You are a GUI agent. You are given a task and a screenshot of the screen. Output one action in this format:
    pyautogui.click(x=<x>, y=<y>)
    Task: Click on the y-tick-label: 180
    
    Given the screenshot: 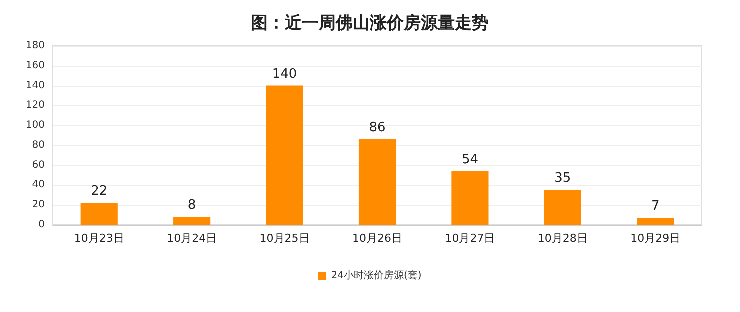 What is the action you would take?
    pyautogui.click(x=35, y=46)
    